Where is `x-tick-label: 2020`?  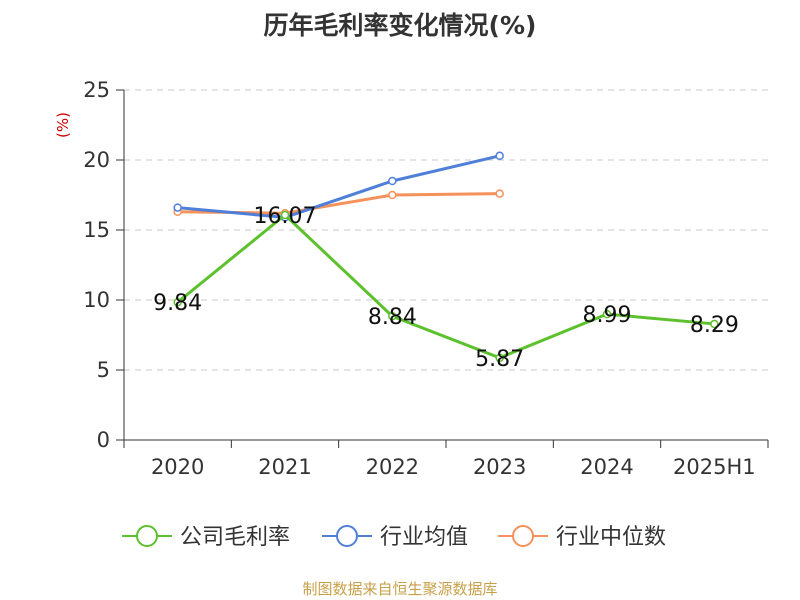
x-tick-label: 2020 is located at coordinates (177, 467).